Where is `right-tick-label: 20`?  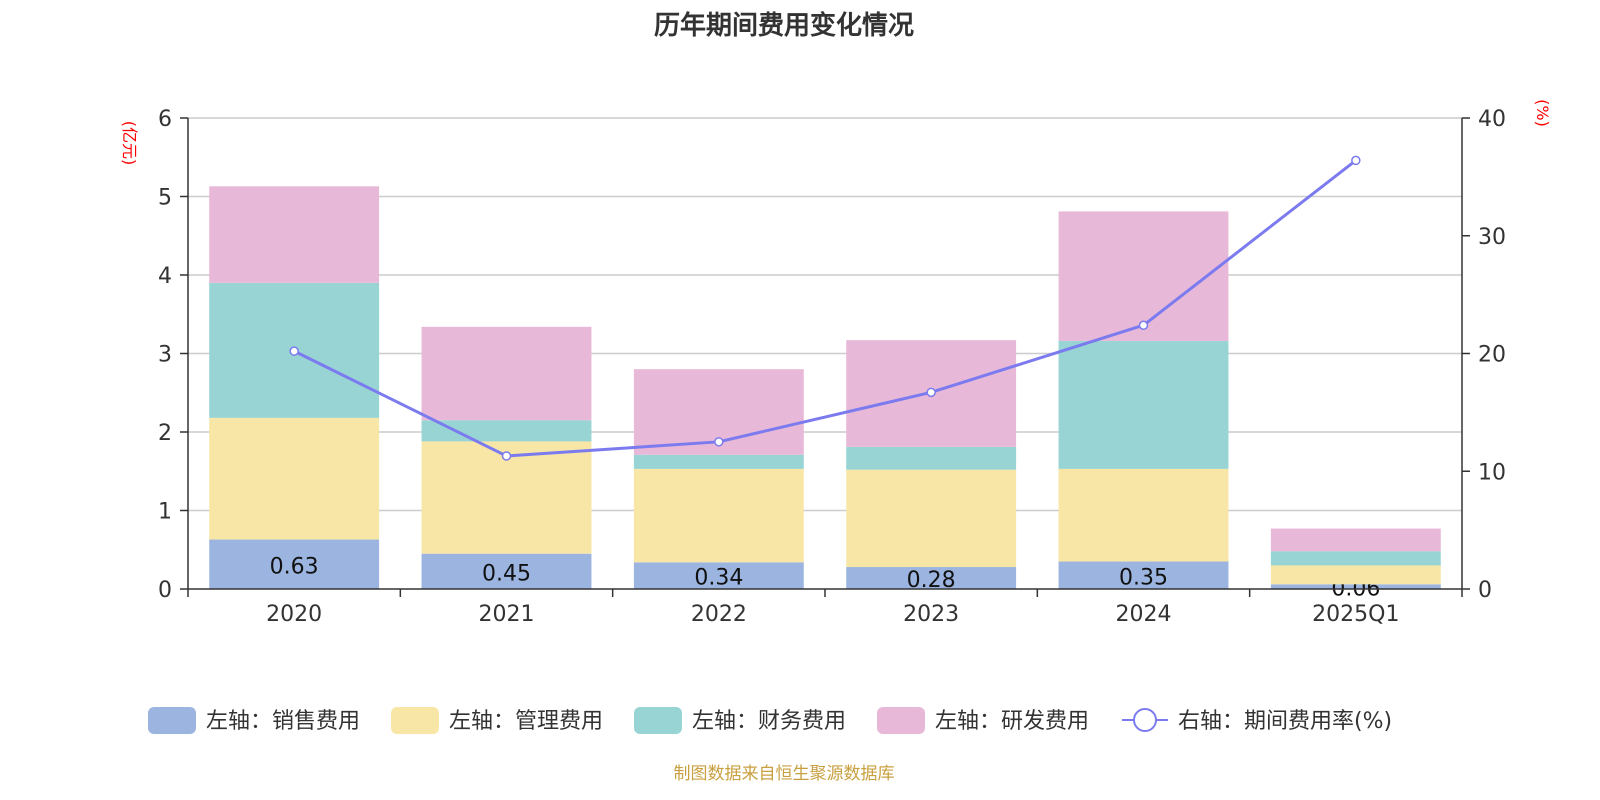
right-tick-label: 20 is located at coordinates (1492, 355).